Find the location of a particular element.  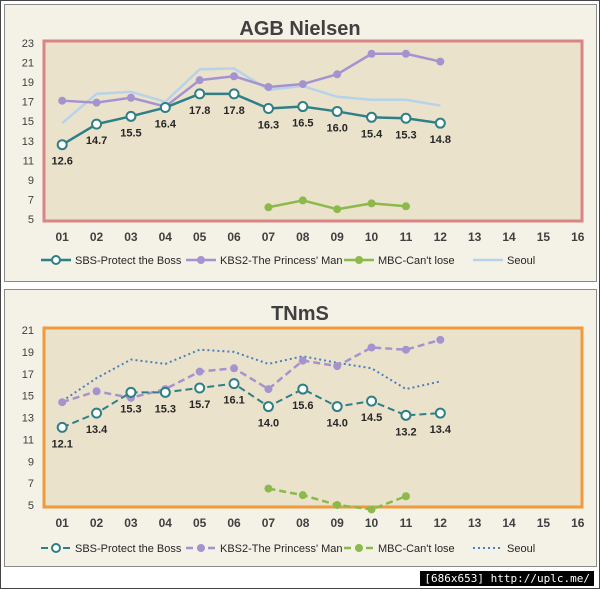

data-label: 14.7 is located at coordinates (96, 141).